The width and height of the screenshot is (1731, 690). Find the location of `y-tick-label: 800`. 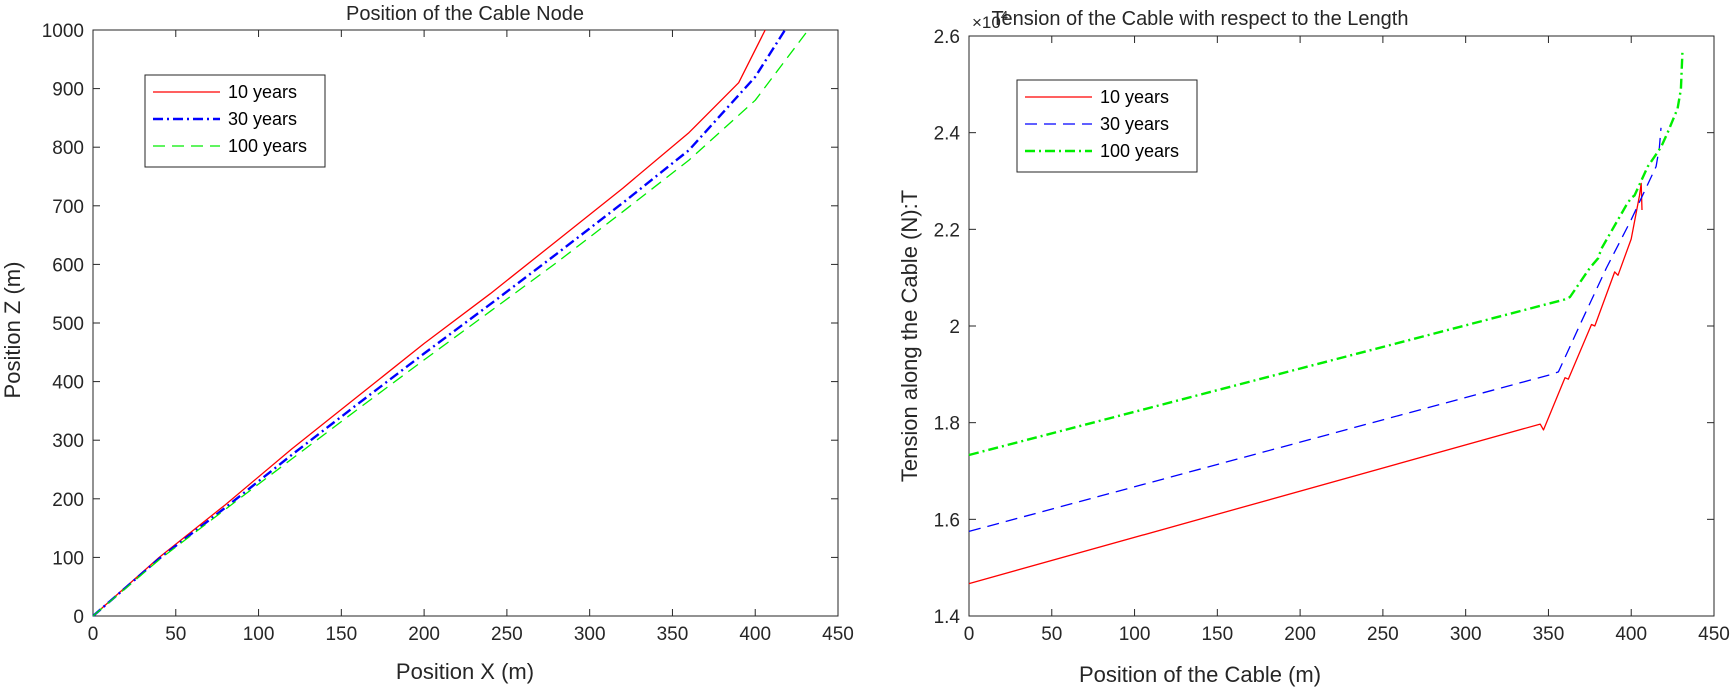

y-tick-label: 800 is located at coordinates (68, 148).